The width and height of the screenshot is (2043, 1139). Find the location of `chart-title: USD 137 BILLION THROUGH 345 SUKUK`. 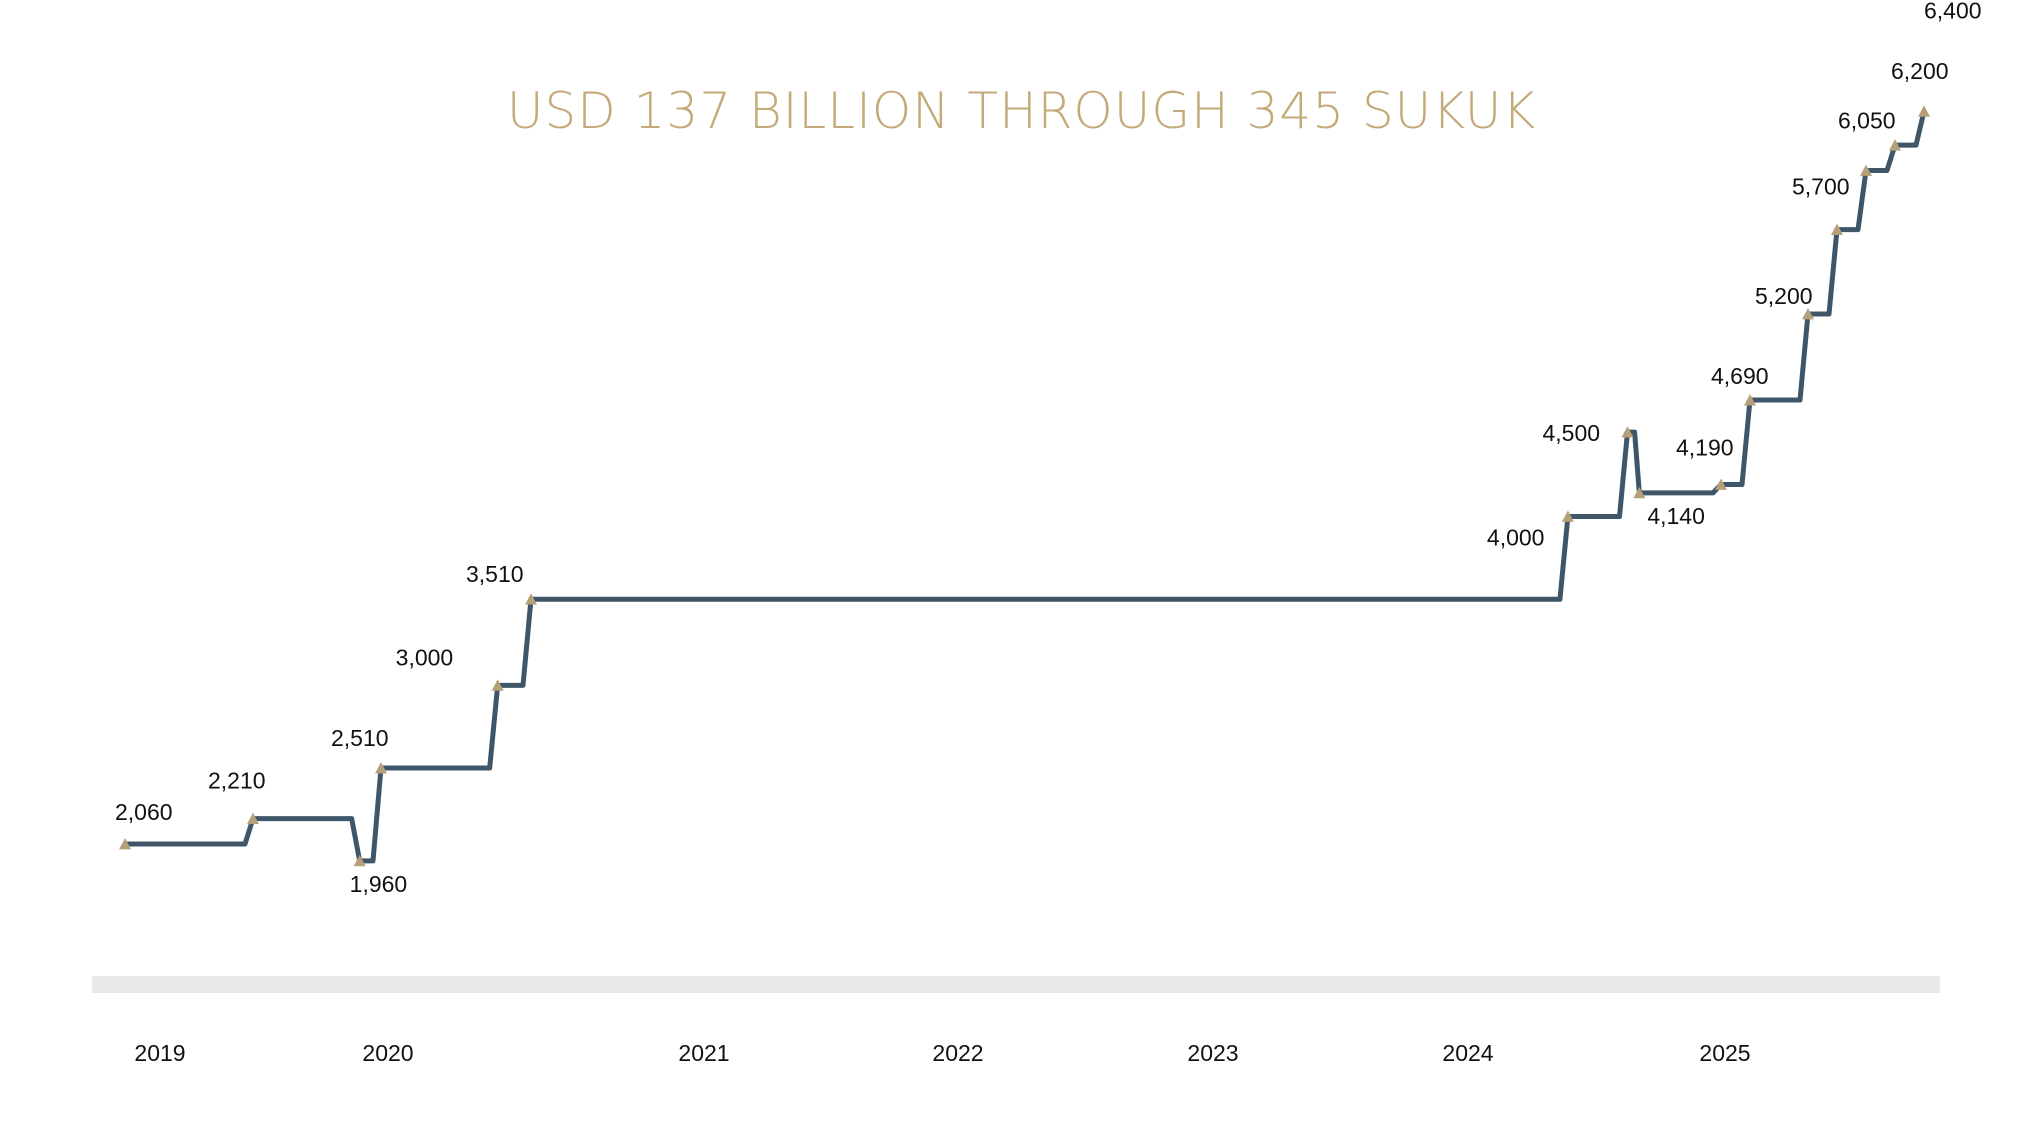

chart-title: USD 137 BILLION THROUGH 345 SUKUK is located at coordinates (1021, 111).